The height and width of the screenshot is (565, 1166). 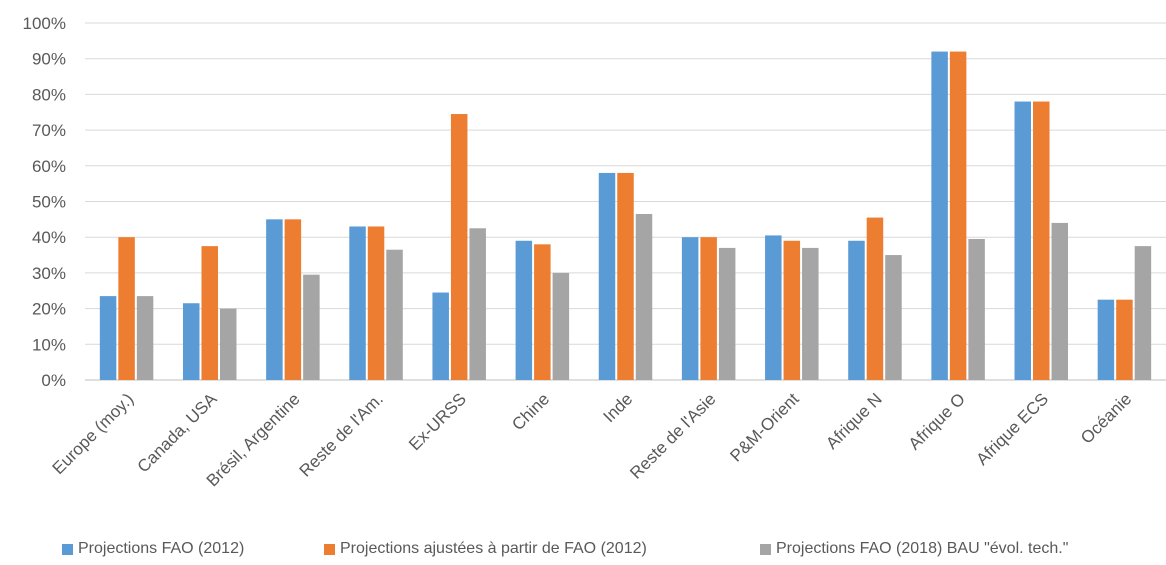 What do you see at coordinates (1013, 429) in the screenshot?
I see `x-category-label: Afrique ECS` at bounding box center [1013, 429].